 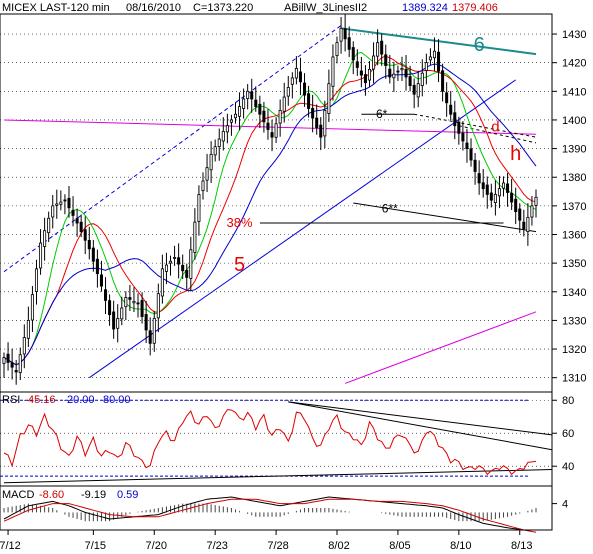 What do you see at coordinates (399, 546) in the screenshot?
I see `x-tick-label: 8/05` at bounding box center [399, 546].